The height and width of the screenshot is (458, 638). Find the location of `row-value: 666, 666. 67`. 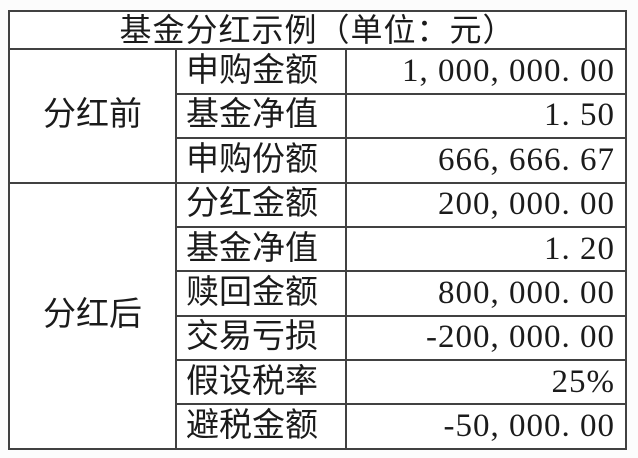

row-value: 666, 666. 67 is located at coordinates (486, 160).